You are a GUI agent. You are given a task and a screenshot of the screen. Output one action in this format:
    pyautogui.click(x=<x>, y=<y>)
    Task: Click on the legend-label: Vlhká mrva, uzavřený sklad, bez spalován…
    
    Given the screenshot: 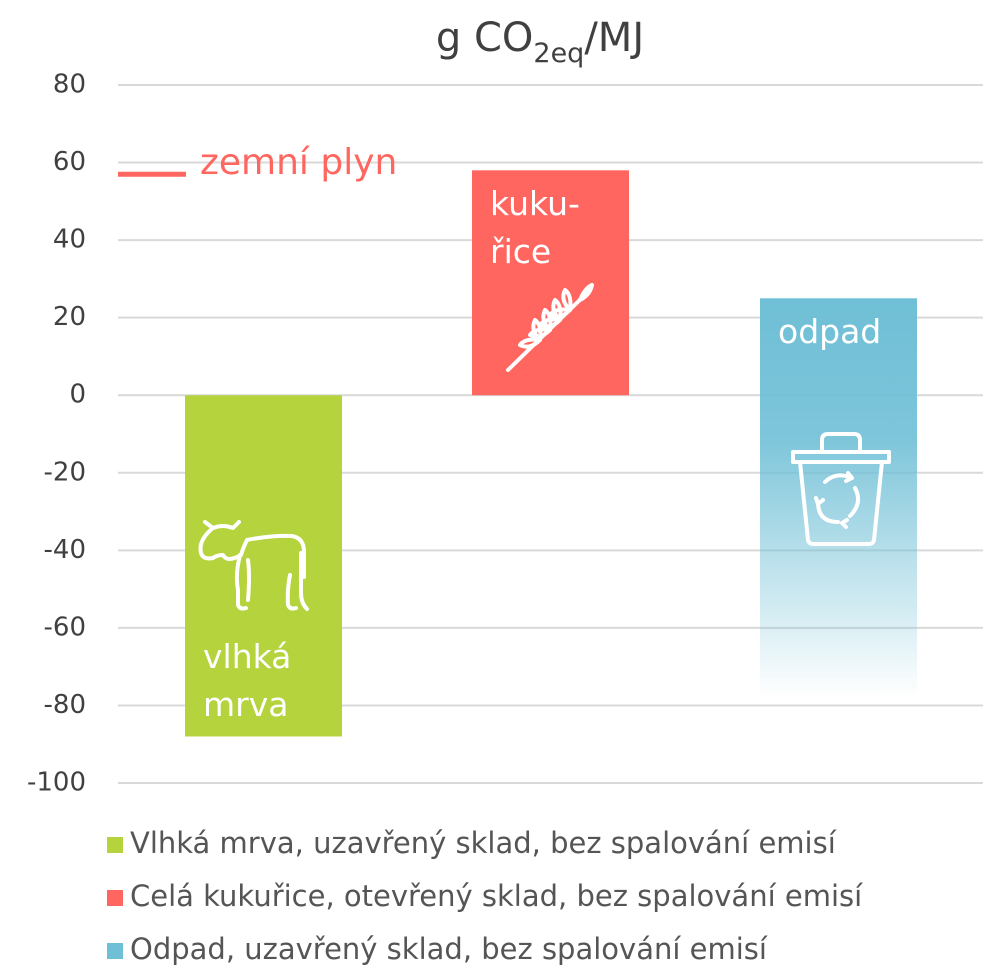 What is the action you would take?
    pyautogui.click(x=483, y=843)
    